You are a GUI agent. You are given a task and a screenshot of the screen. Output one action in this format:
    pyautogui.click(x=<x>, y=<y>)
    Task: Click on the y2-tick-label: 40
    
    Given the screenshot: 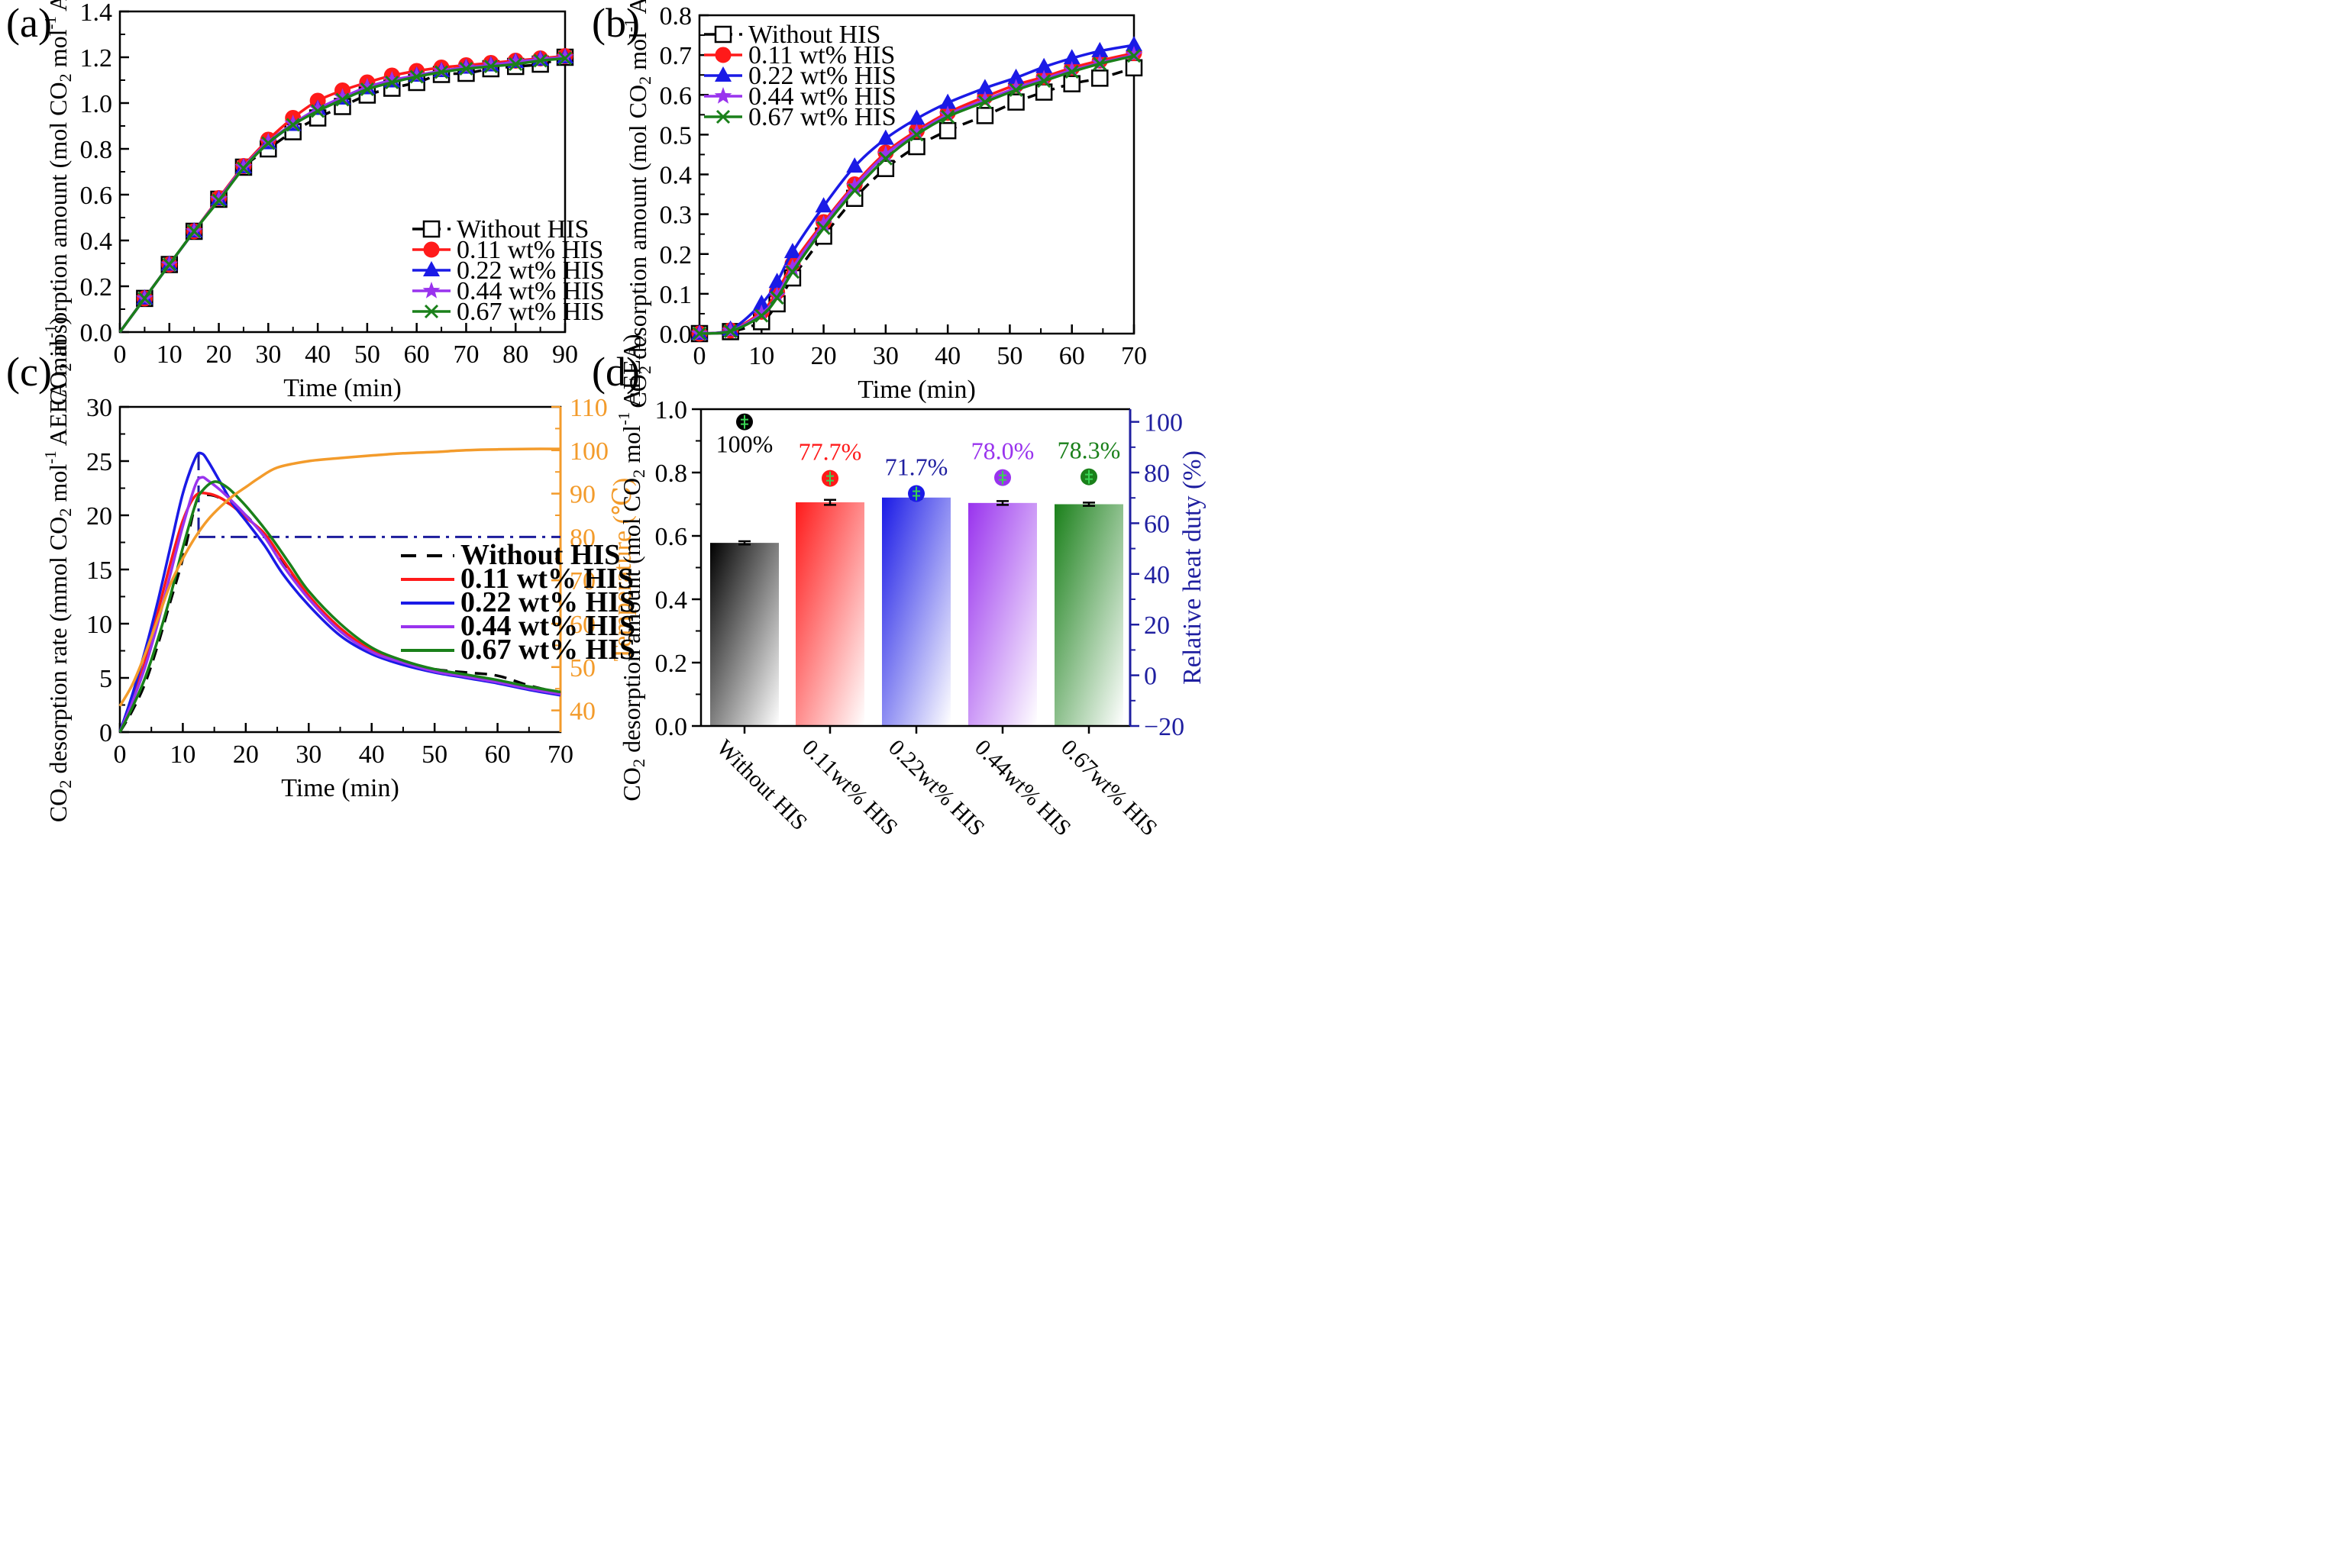 What is the action you would take?
    pyautogui.click(x=1157, y=575)
    